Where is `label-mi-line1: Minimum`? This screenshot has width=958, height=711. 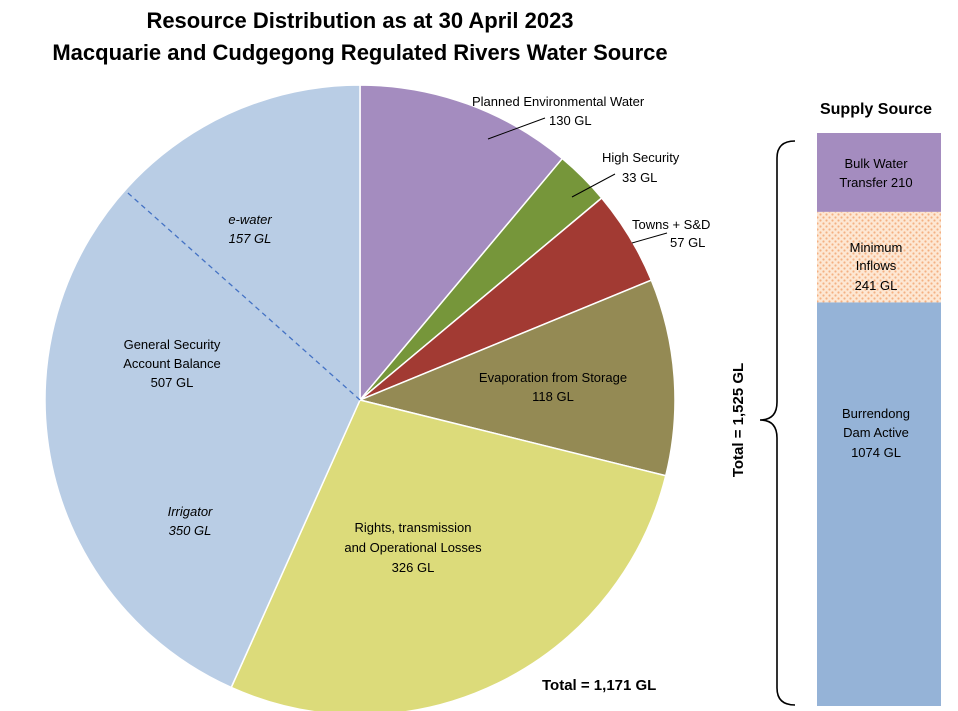
label-mi-line1: Minimum is located at coordinates (876, 247).